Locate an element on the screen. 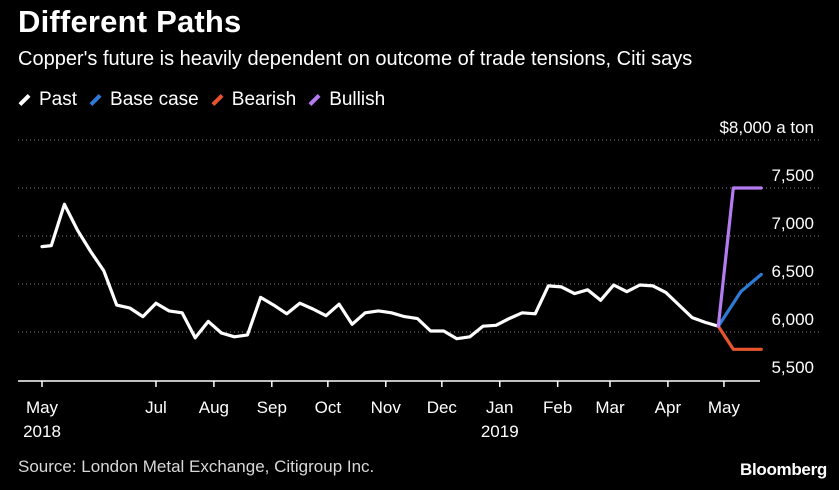 This screenshot has width=839, height=490. y-tick-label: 5,500 is located at coordinates (792, 367).